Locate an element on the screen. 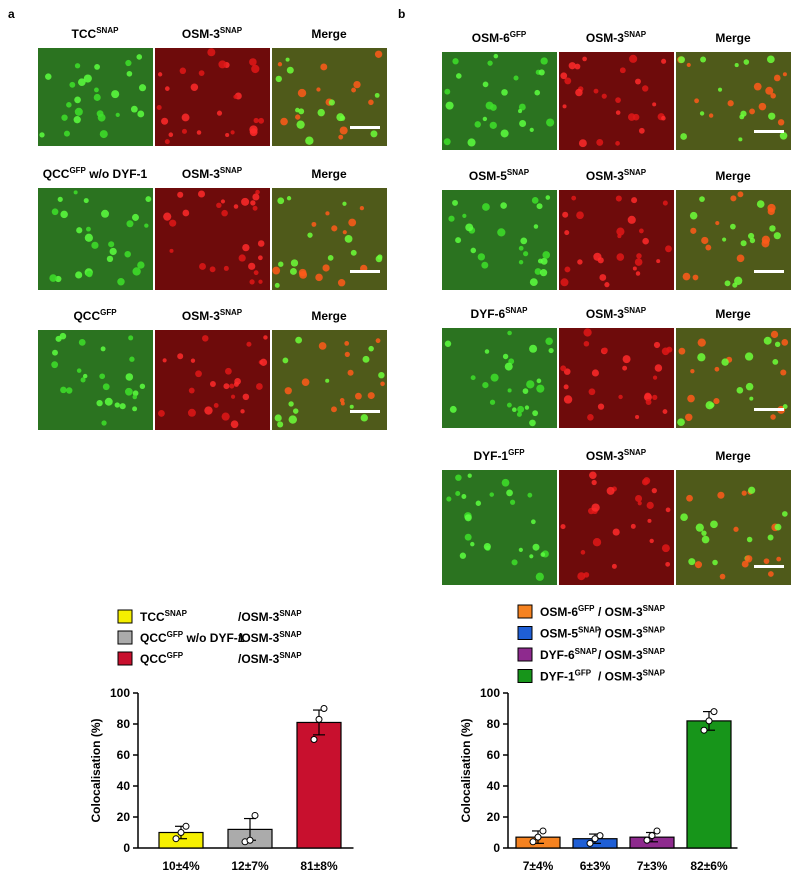 The width and height of the screenshot is (800, 879). legend-label: DYF-1GFP is located at coordinates (566, 676).